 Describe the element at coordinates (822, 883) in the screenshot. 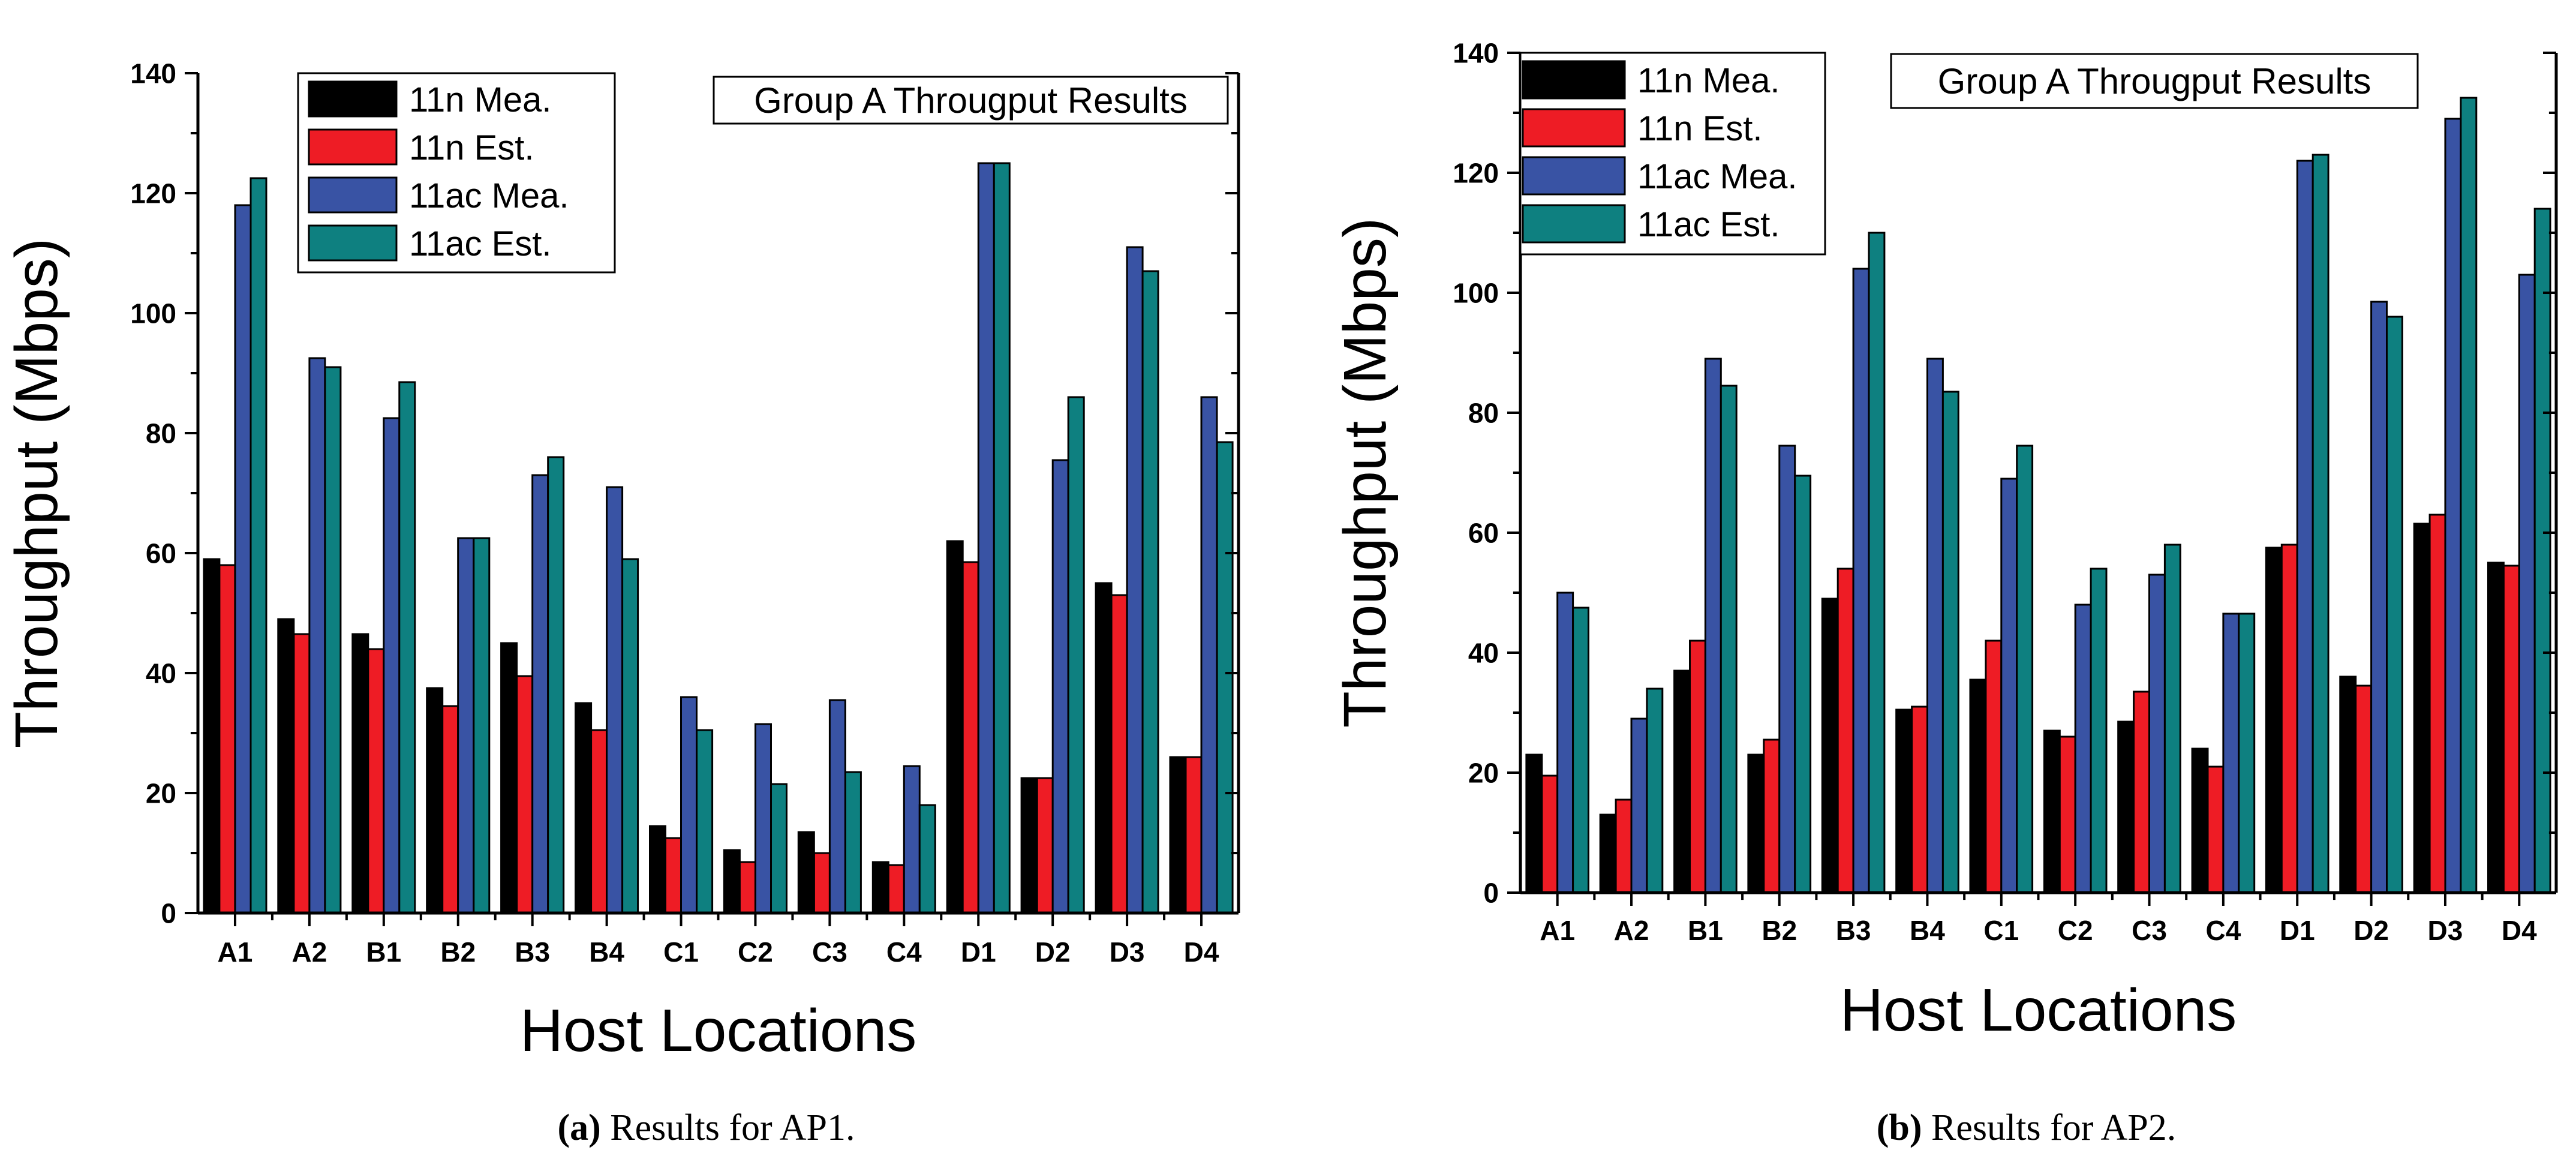

I see `bar-11n-est-c3` at that location.